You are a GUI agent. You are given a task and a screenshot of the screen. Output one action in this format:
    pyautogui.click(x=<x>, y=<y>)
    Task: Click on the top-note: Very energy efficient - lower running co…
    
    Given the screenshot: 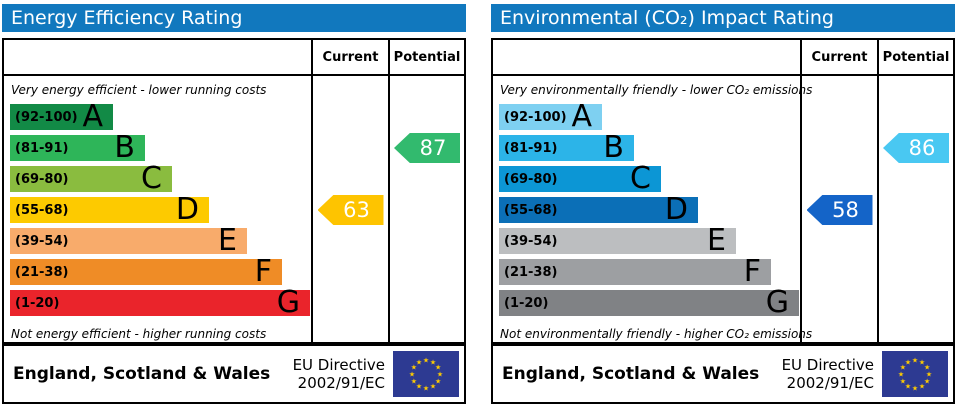 What is the action you would take?
    pyautogui.click(x=139, y=90)
    